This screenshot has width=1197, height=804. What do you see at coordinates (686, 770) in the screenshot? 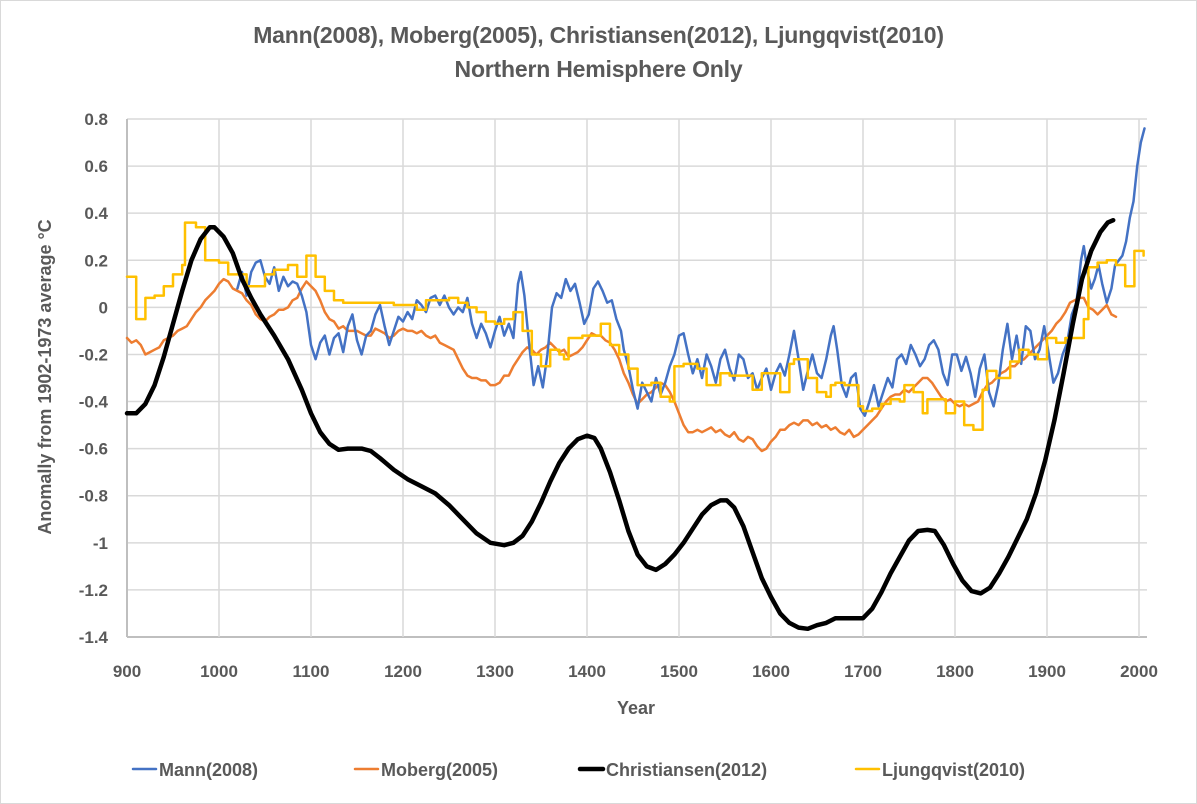
I see `legend-label: Christiansen(2012)` at bounding box center [686, 770].